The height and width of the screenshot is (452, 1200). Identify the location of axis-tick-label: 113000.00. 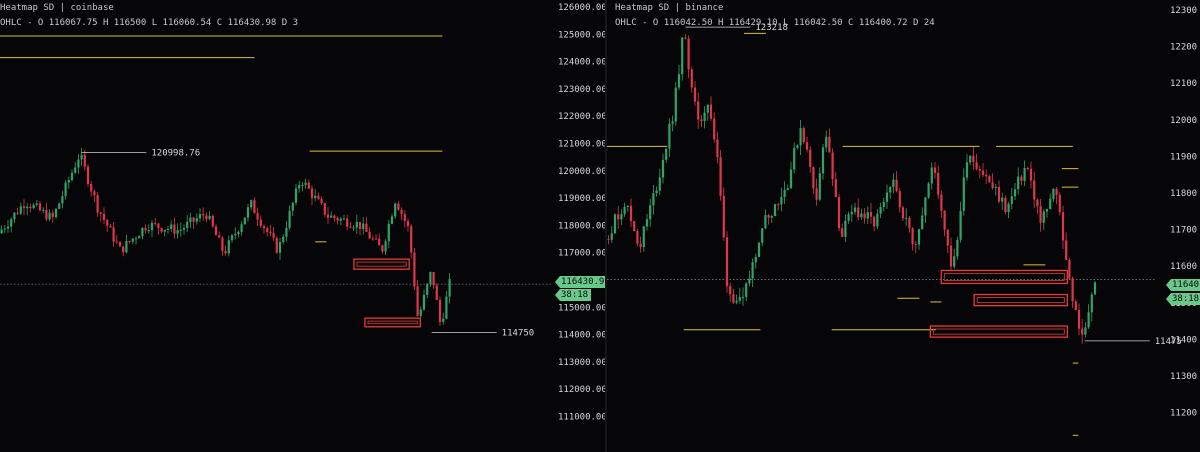
(581, 363).